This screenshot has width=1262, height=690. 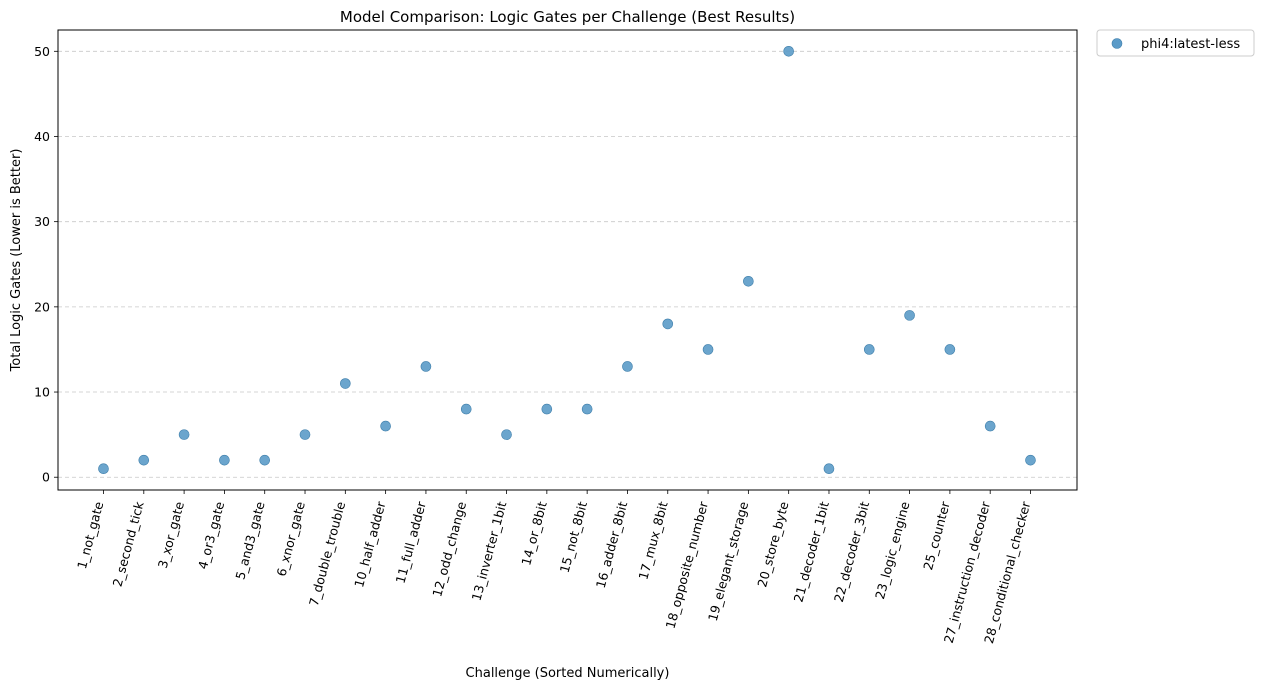 I want to click on y-tick-label: 30, so click(x=42, y=221).